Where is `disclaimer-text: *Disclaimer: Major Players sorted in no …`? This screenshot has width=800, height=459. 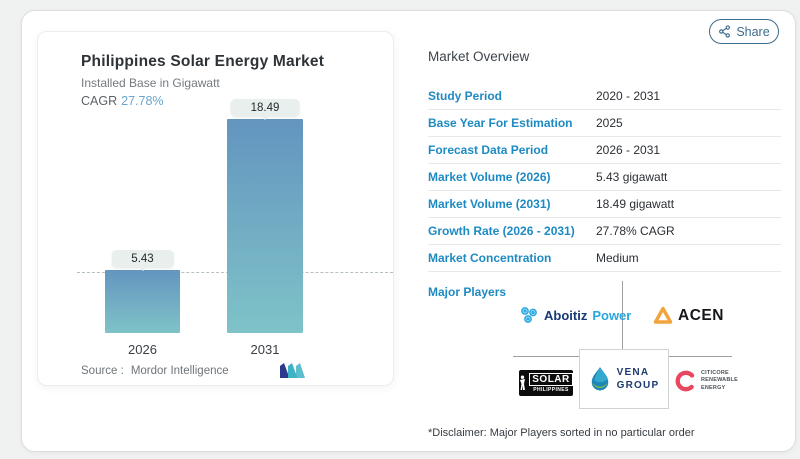 disclaimer-text: *Disclaimer: Major Players sorted in no … is located at coordinates (561, 433).